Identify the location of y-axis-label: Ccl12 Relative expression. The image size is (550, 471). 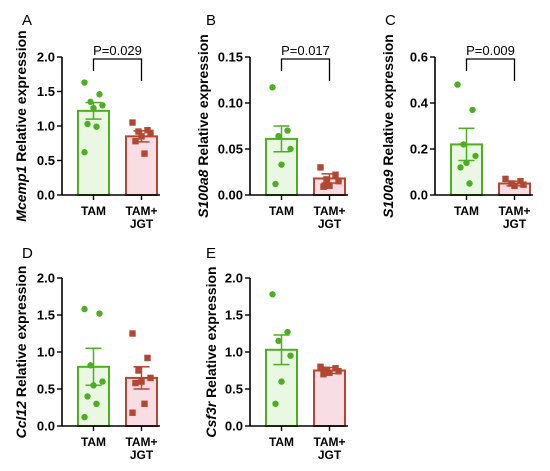
(21, 352).